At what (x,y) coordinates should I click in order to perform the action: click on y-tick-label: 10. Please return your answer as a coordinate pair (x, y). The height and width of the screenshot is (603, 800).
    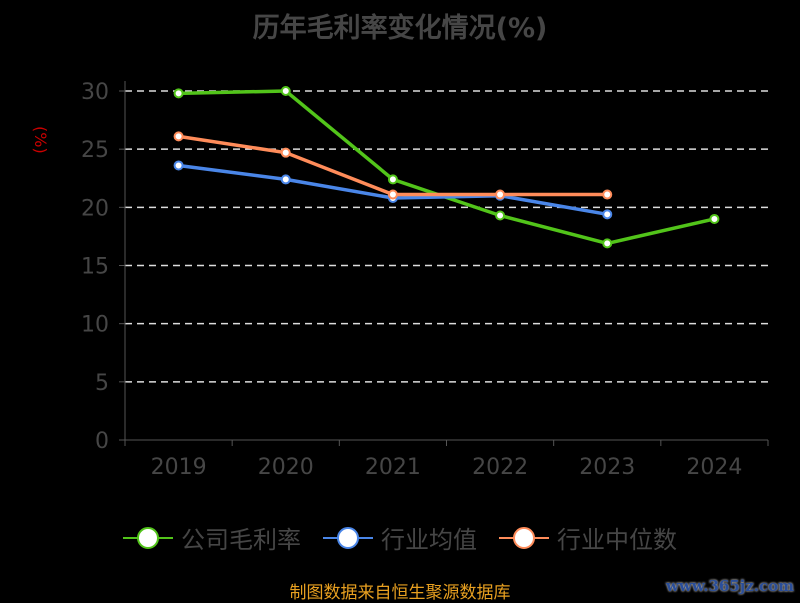
    Looking at the image, I should click on (95, 325).